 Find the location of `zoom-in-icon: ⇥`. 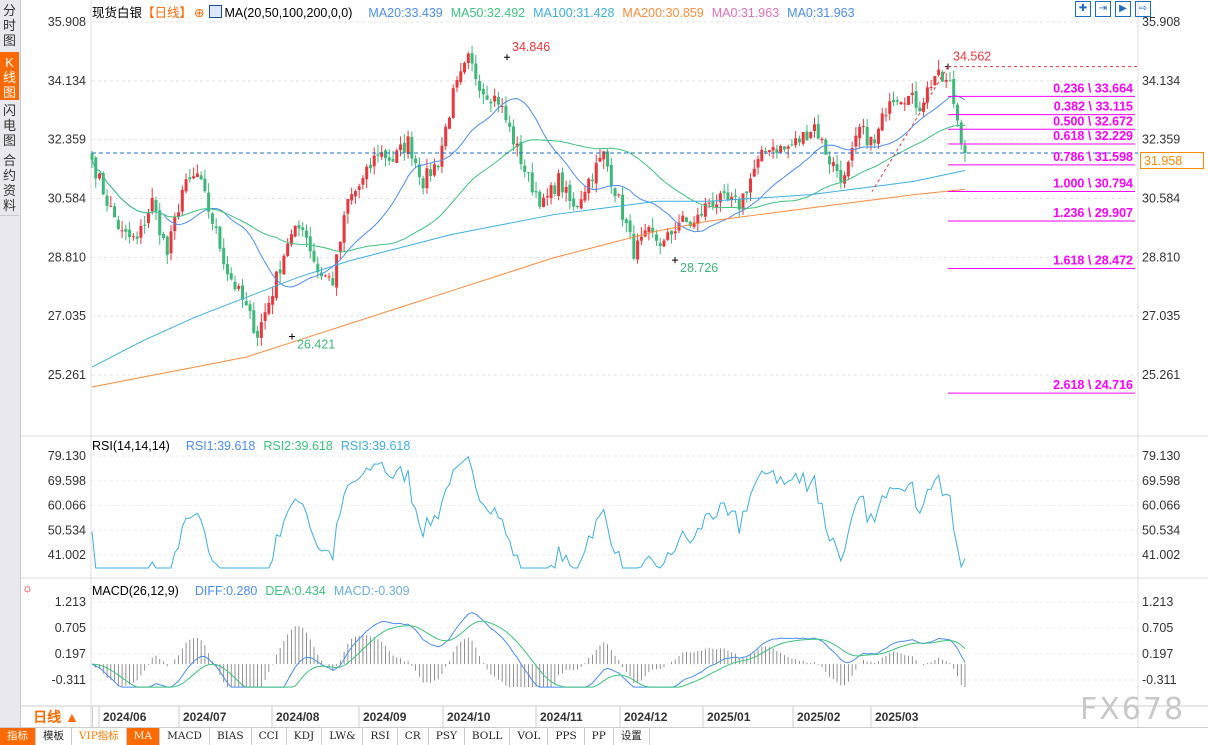

zoom-in-icon: ⇥ is located at coordinates (1103, 9).